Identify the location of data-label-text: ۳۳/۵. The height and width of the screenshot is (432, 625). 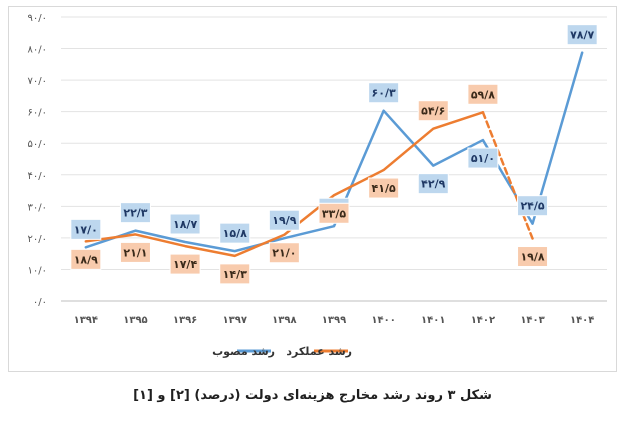
(334, 213).